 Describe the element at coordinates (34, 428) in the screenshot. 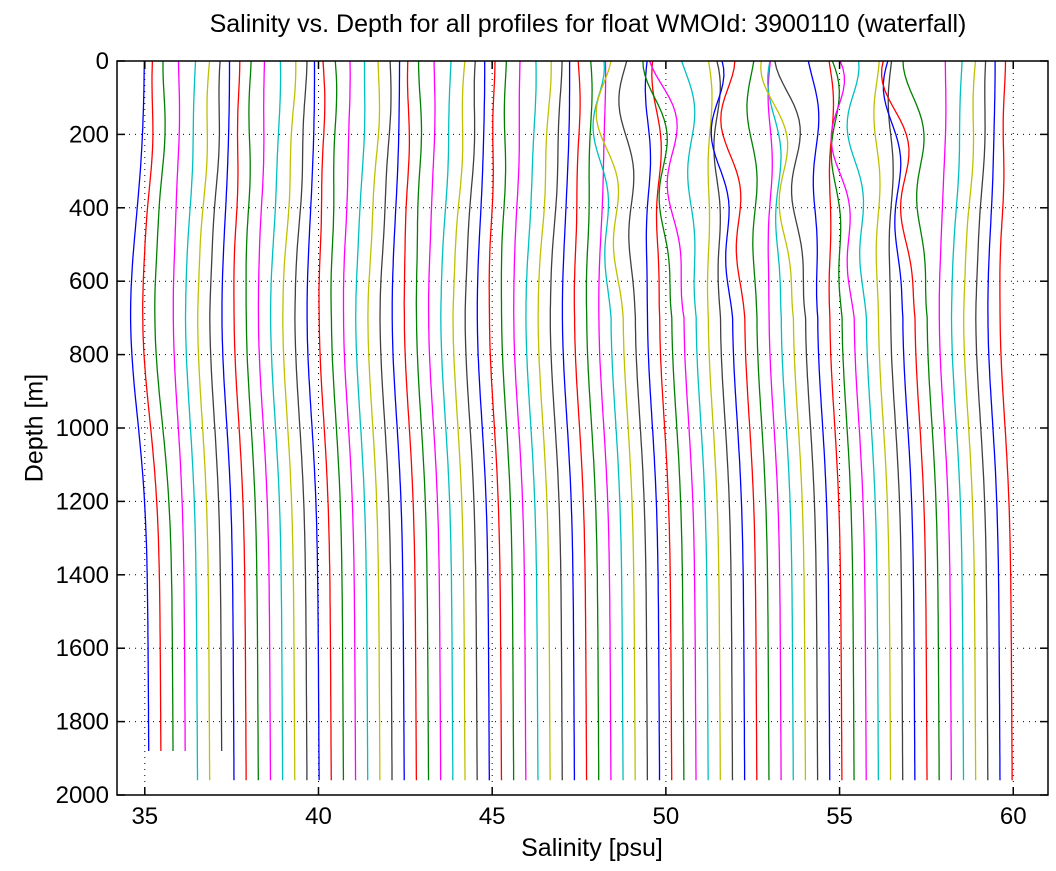

I see `y-axis-label: Depth [m]` at that location.